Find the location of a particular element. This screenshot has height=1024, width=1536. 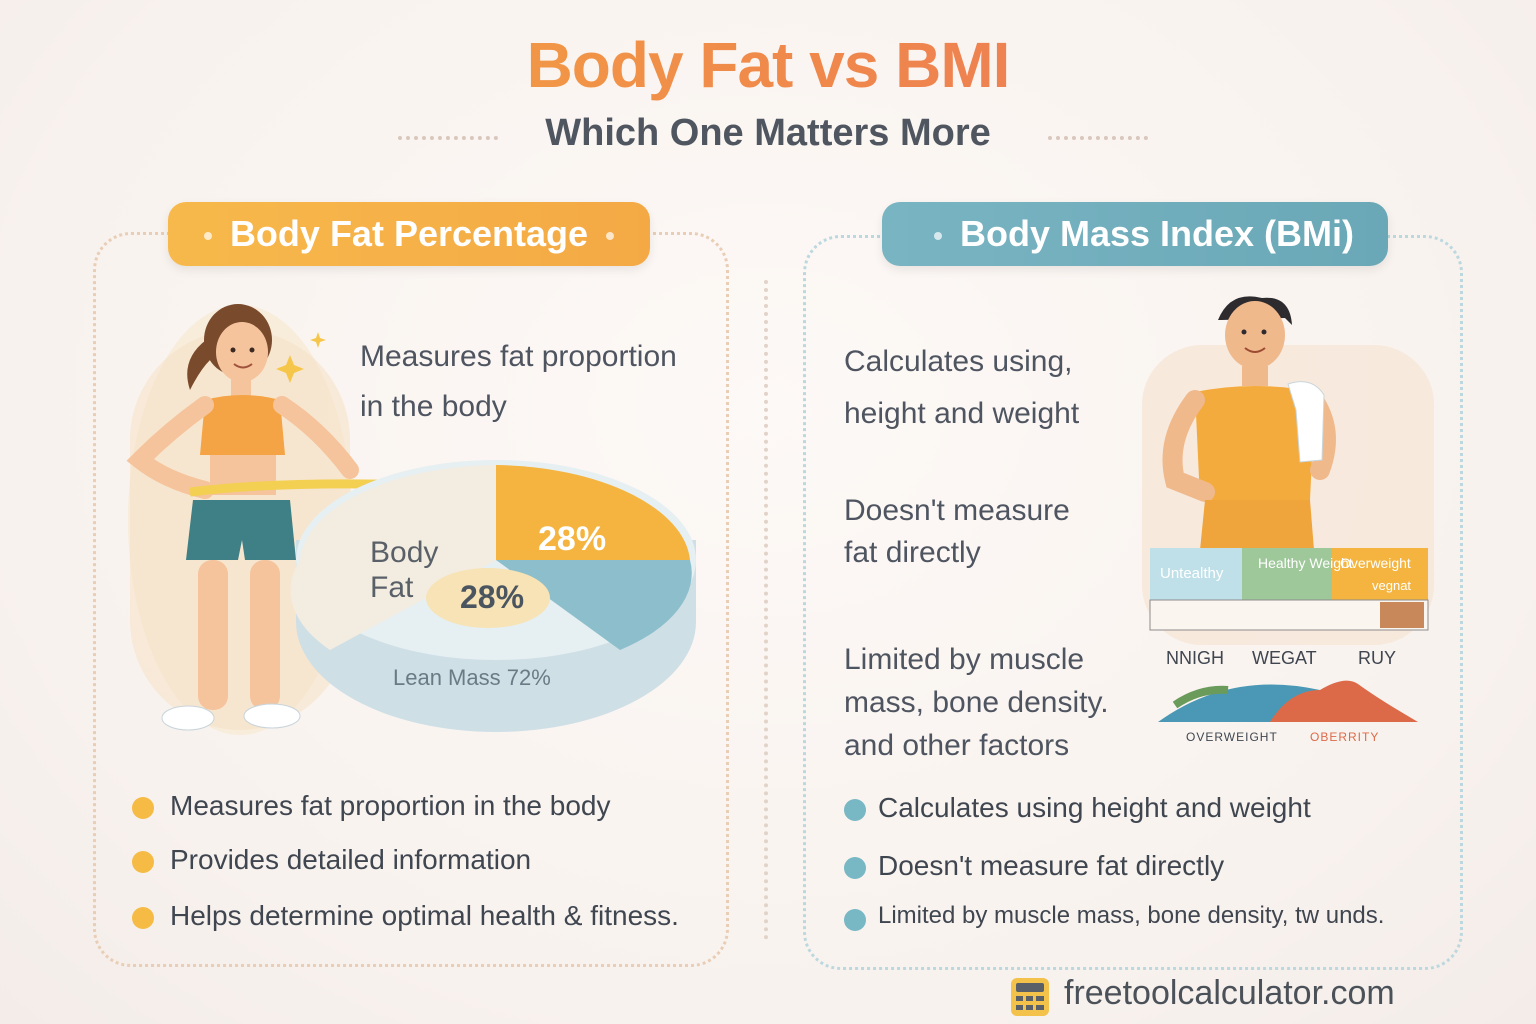

left-intro-line-2: in the body is located at coordinates (433, 406).